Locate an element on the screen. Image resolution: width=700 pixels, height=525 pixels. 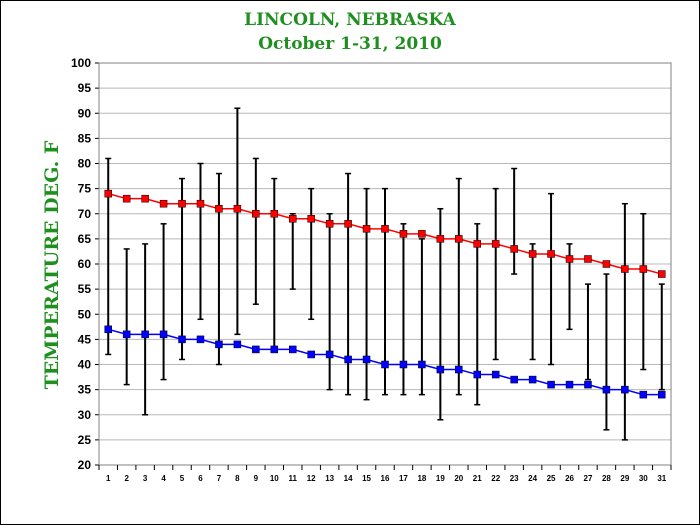
x-tick-label: 9 is located at coordinates (256, 478).